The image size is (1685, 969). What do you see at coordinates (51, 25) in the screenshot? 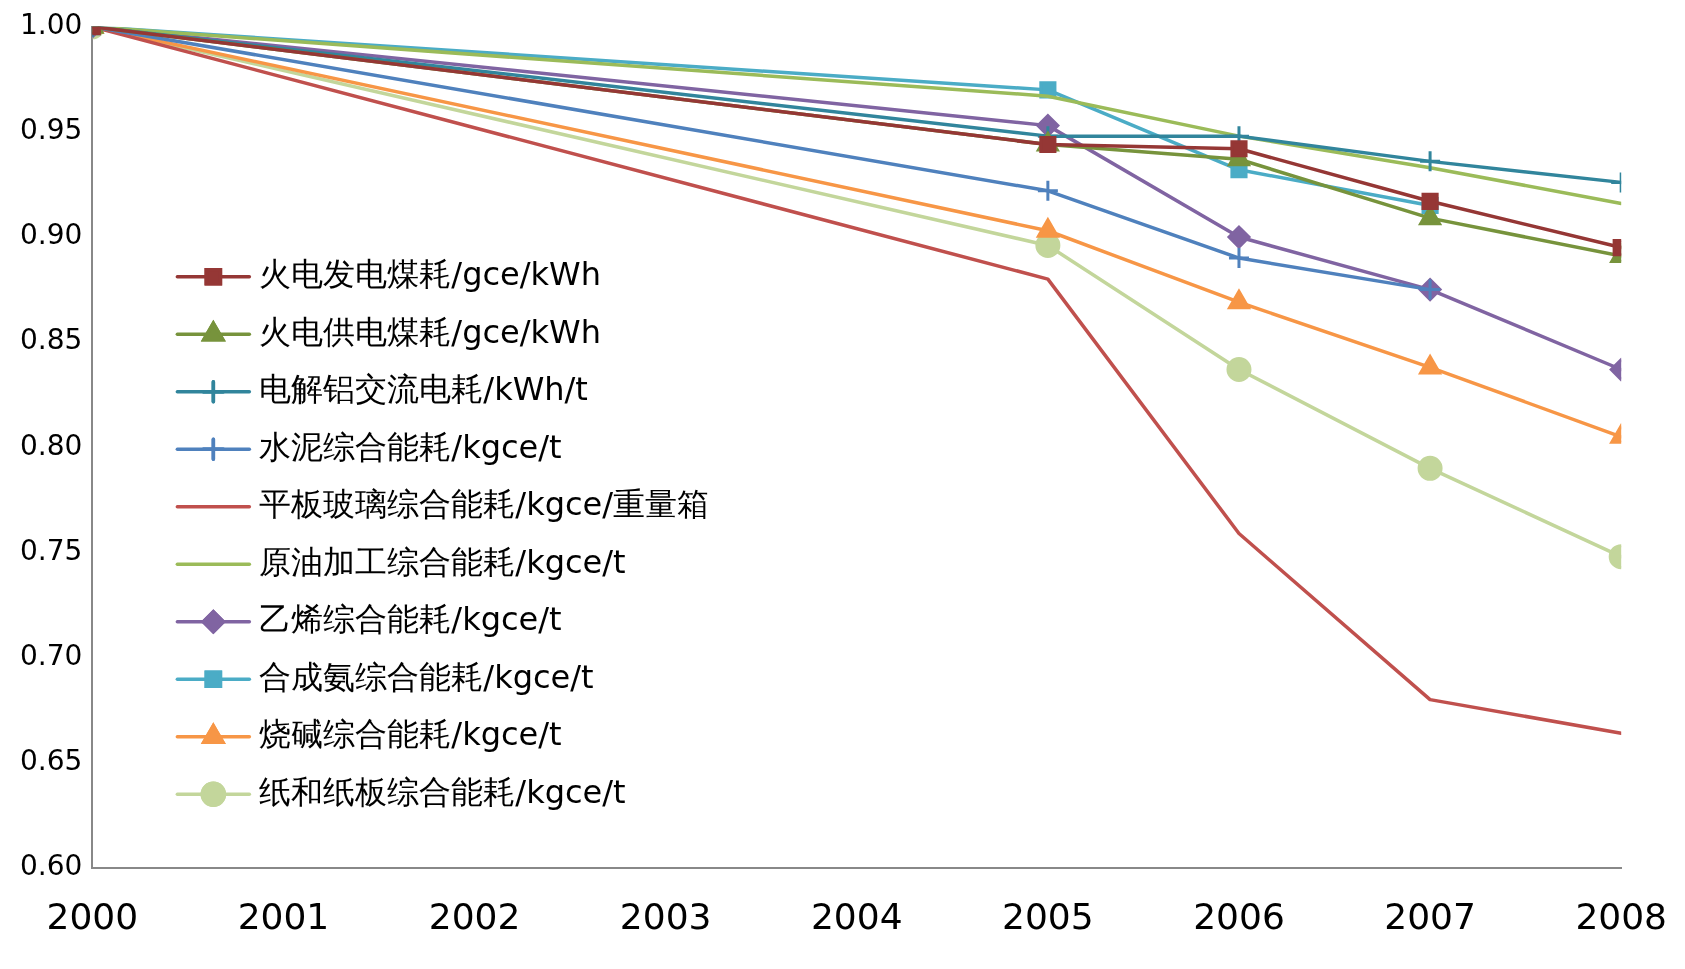
I see `y-tick-label: 1.00` at bounding box center [51, 25].